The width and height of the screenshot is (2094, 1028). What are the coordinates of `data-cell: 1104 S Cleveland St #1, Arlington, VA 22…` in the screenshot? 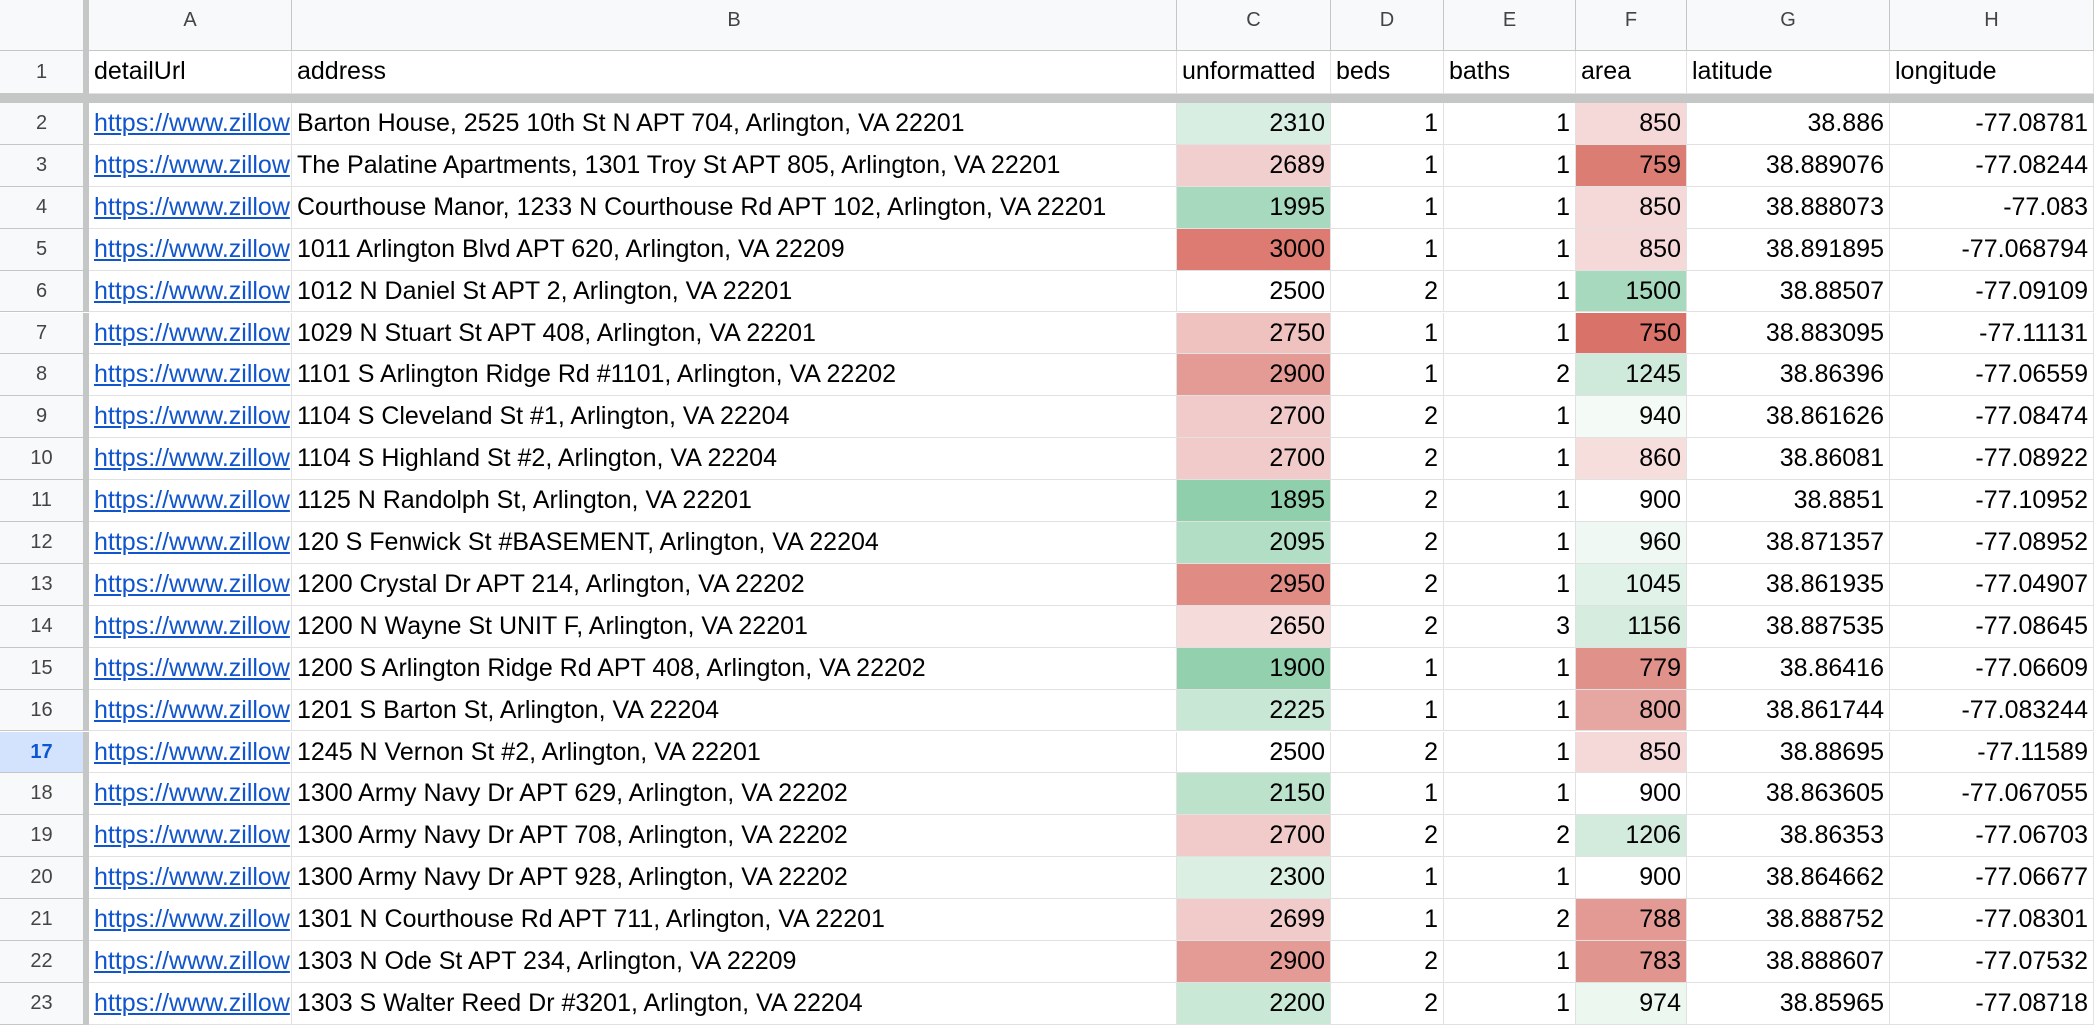 It's located at (734, 417).